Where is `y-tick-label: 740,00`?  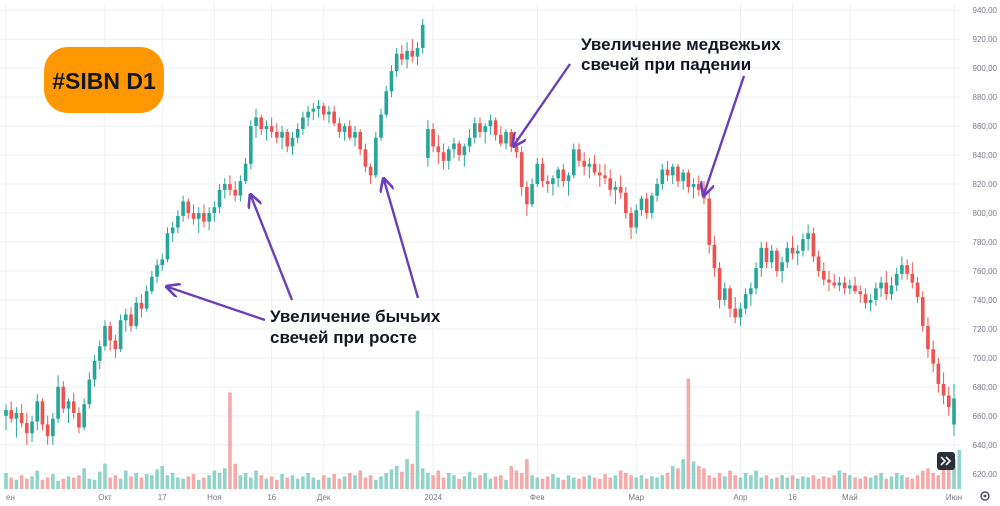 y-tick-label: 740,00 is located at coordinates (985, 300).